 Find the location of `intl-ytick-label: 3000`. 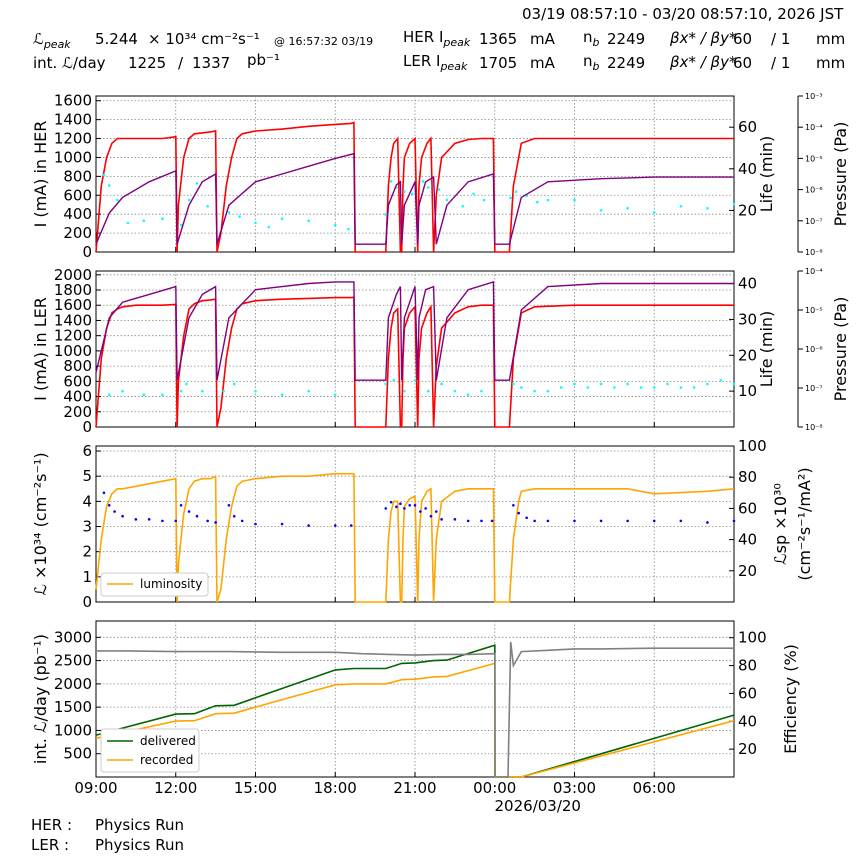

intl-ytick-label: 3000 is located at coordinates (73, 637).